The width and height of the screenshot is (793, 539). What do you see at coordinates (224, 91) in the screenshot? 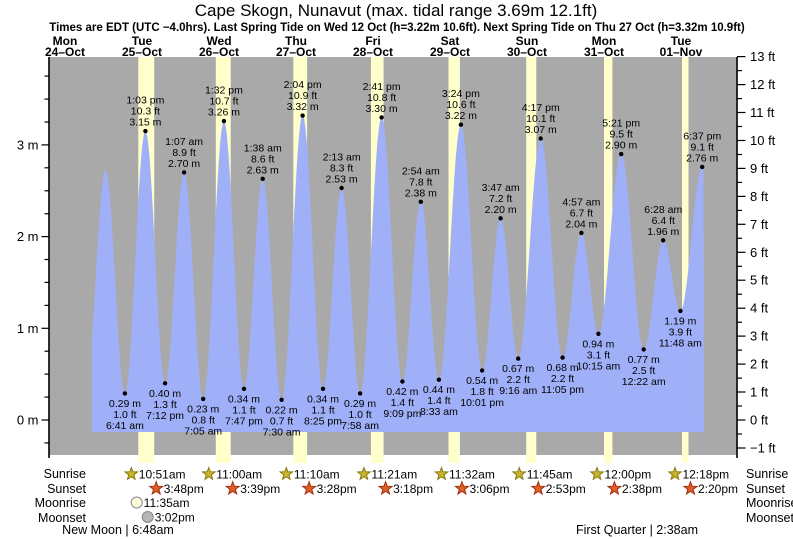
I see `high-tide-label: 1:32 pm` at bounding box center [224, 91].